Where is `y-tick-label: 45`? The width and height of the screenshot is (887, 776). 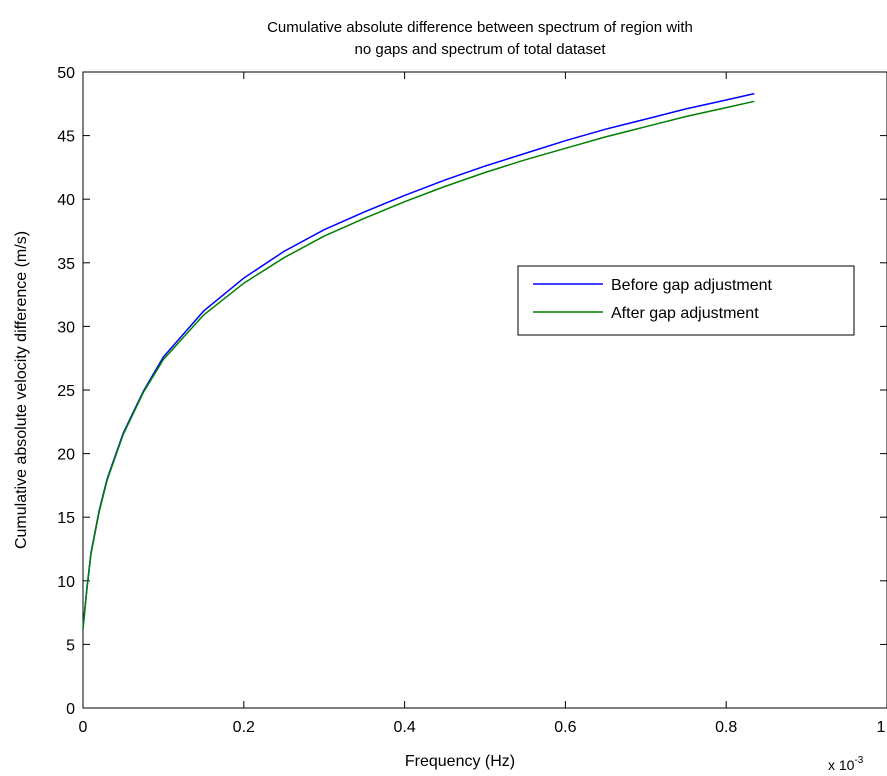
y-tick-label: 45 is located at coordinates (66, 137).